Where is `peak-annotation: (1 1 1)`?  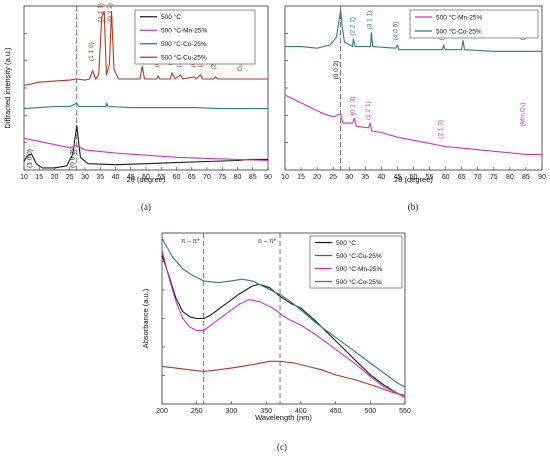 peak-annotation: (1 1 1) is located at coordinates (100, 12).